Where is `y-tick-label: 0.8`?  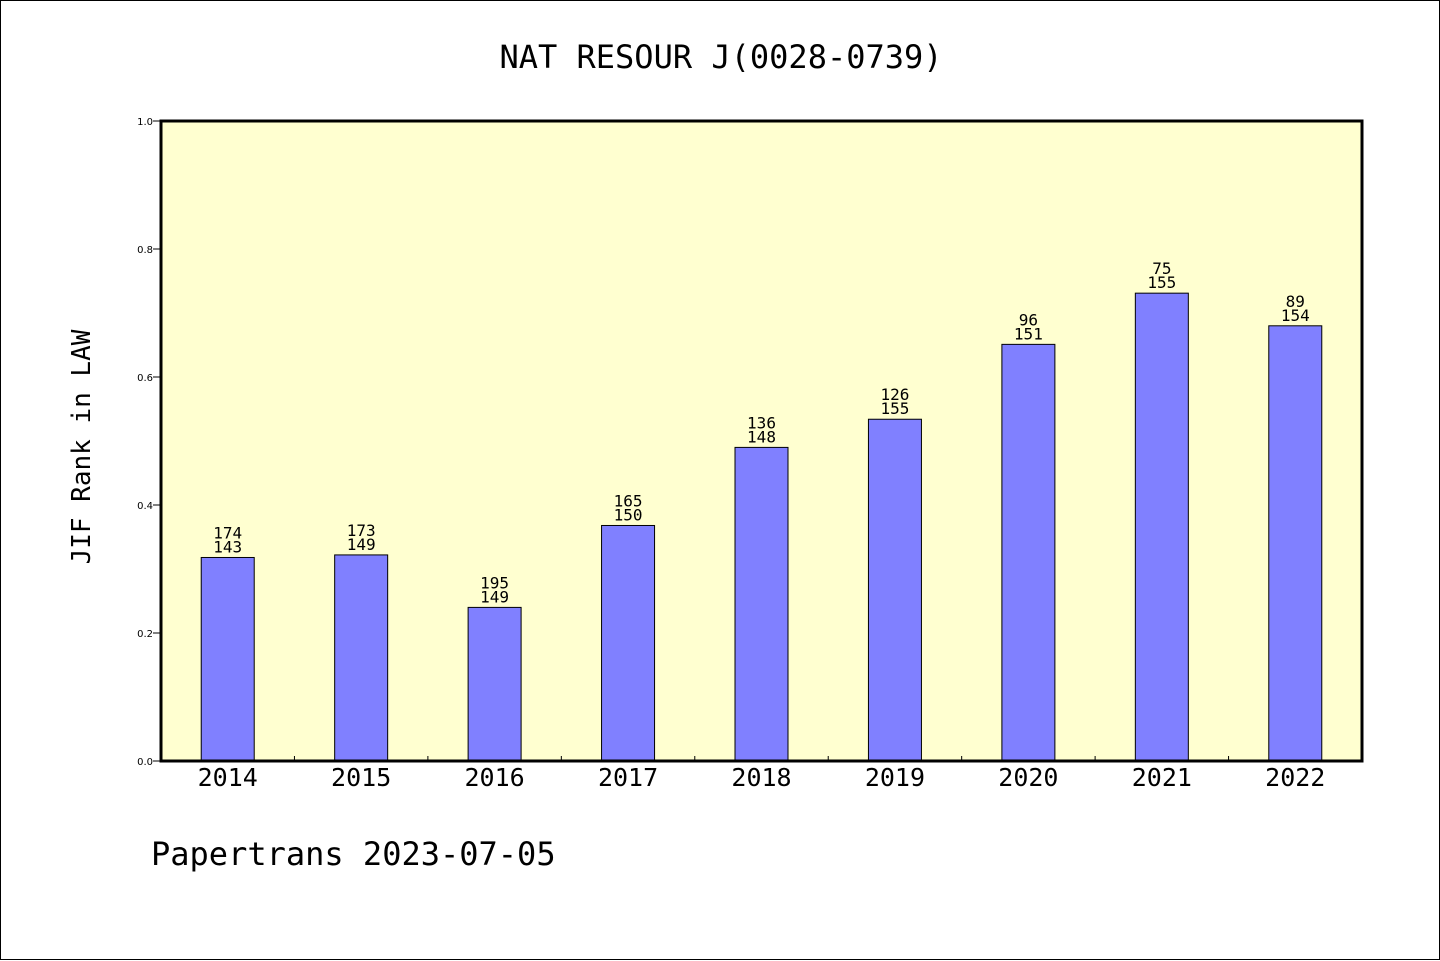 y-tick-label: 0.8 is located at coordinates (145, 250).